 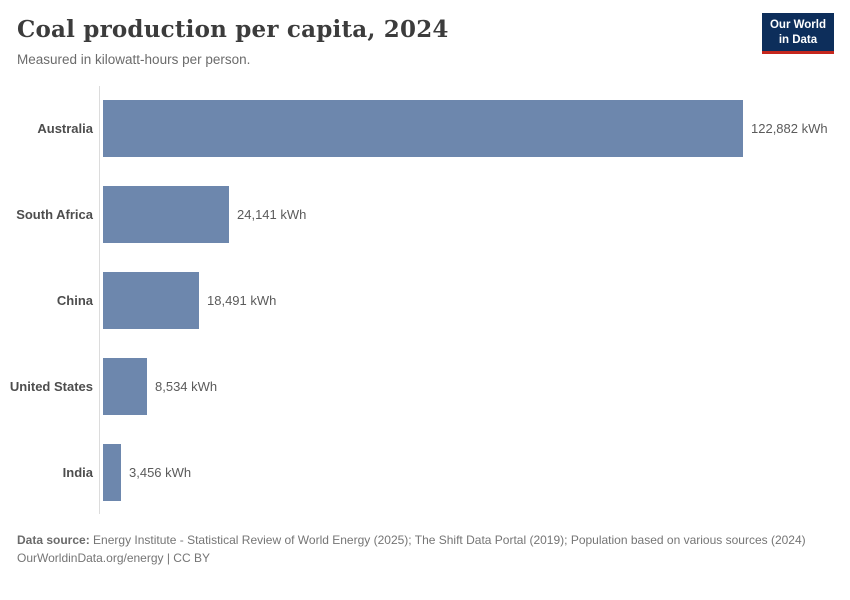 I want to click on owid-logo: Our World in Data, so click(x=797, y=33).